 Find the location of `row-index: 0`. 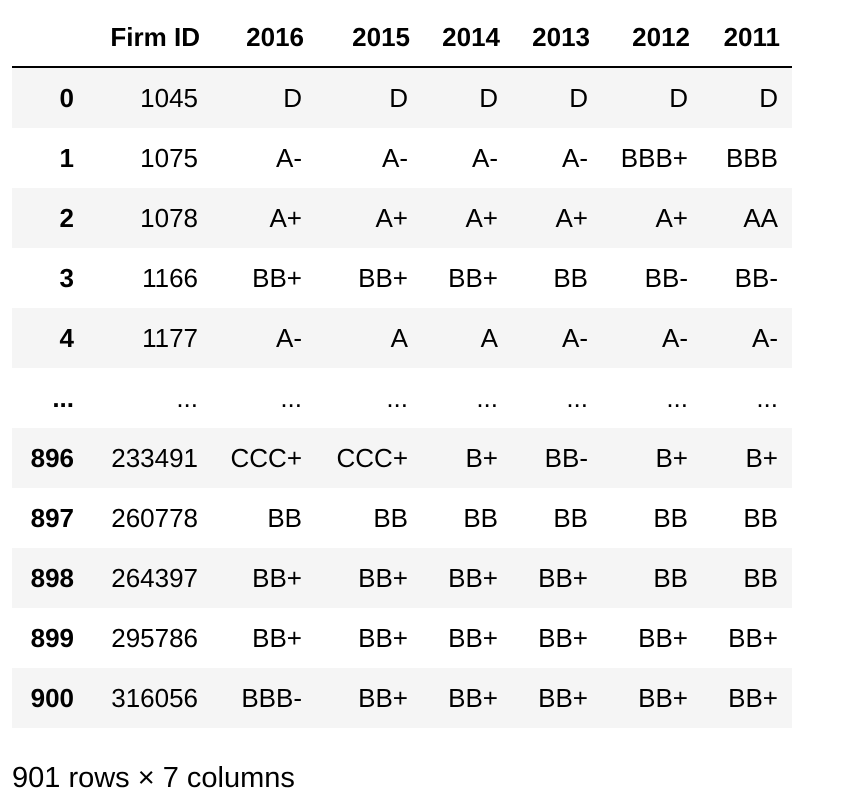

row-index: 0 is located at coordinates (66, 97).